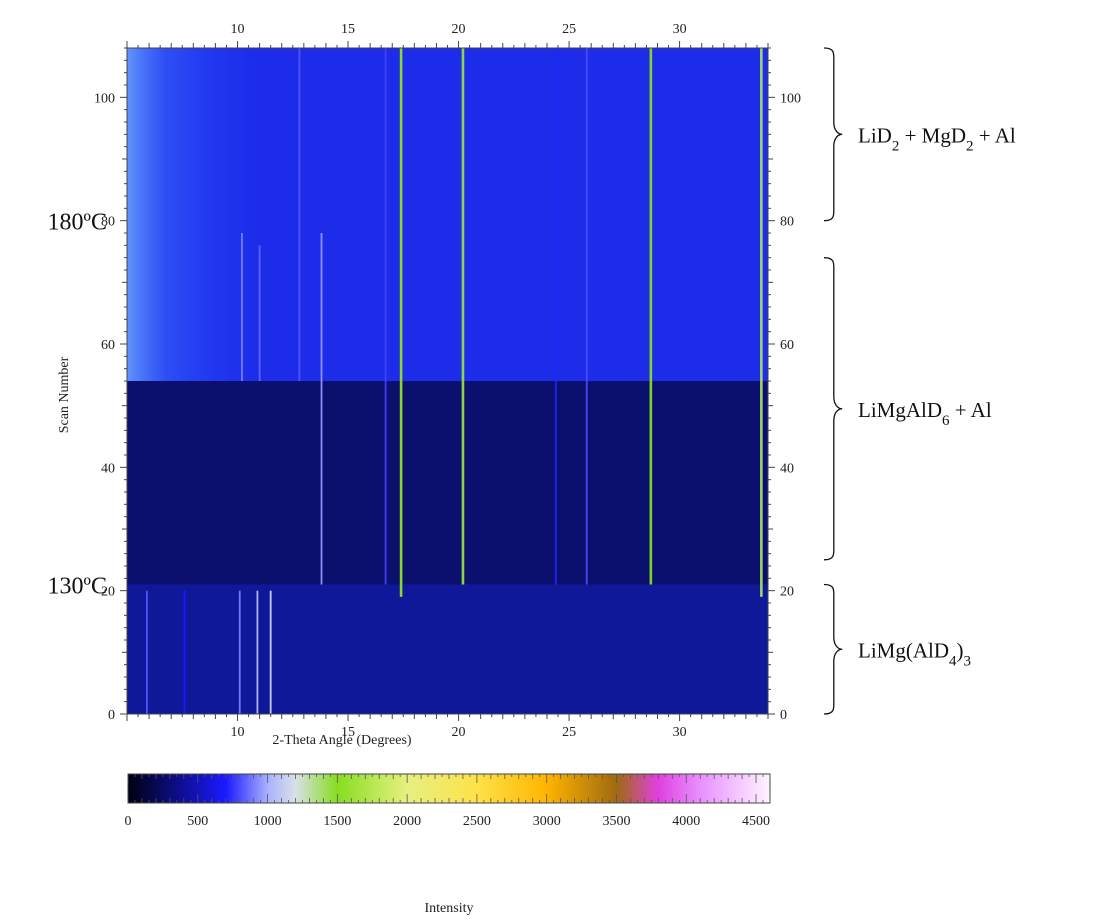  Describe the element at coordinates (108, 468) in the screenshot. I see `y-tick-label-left: 40` at that location.